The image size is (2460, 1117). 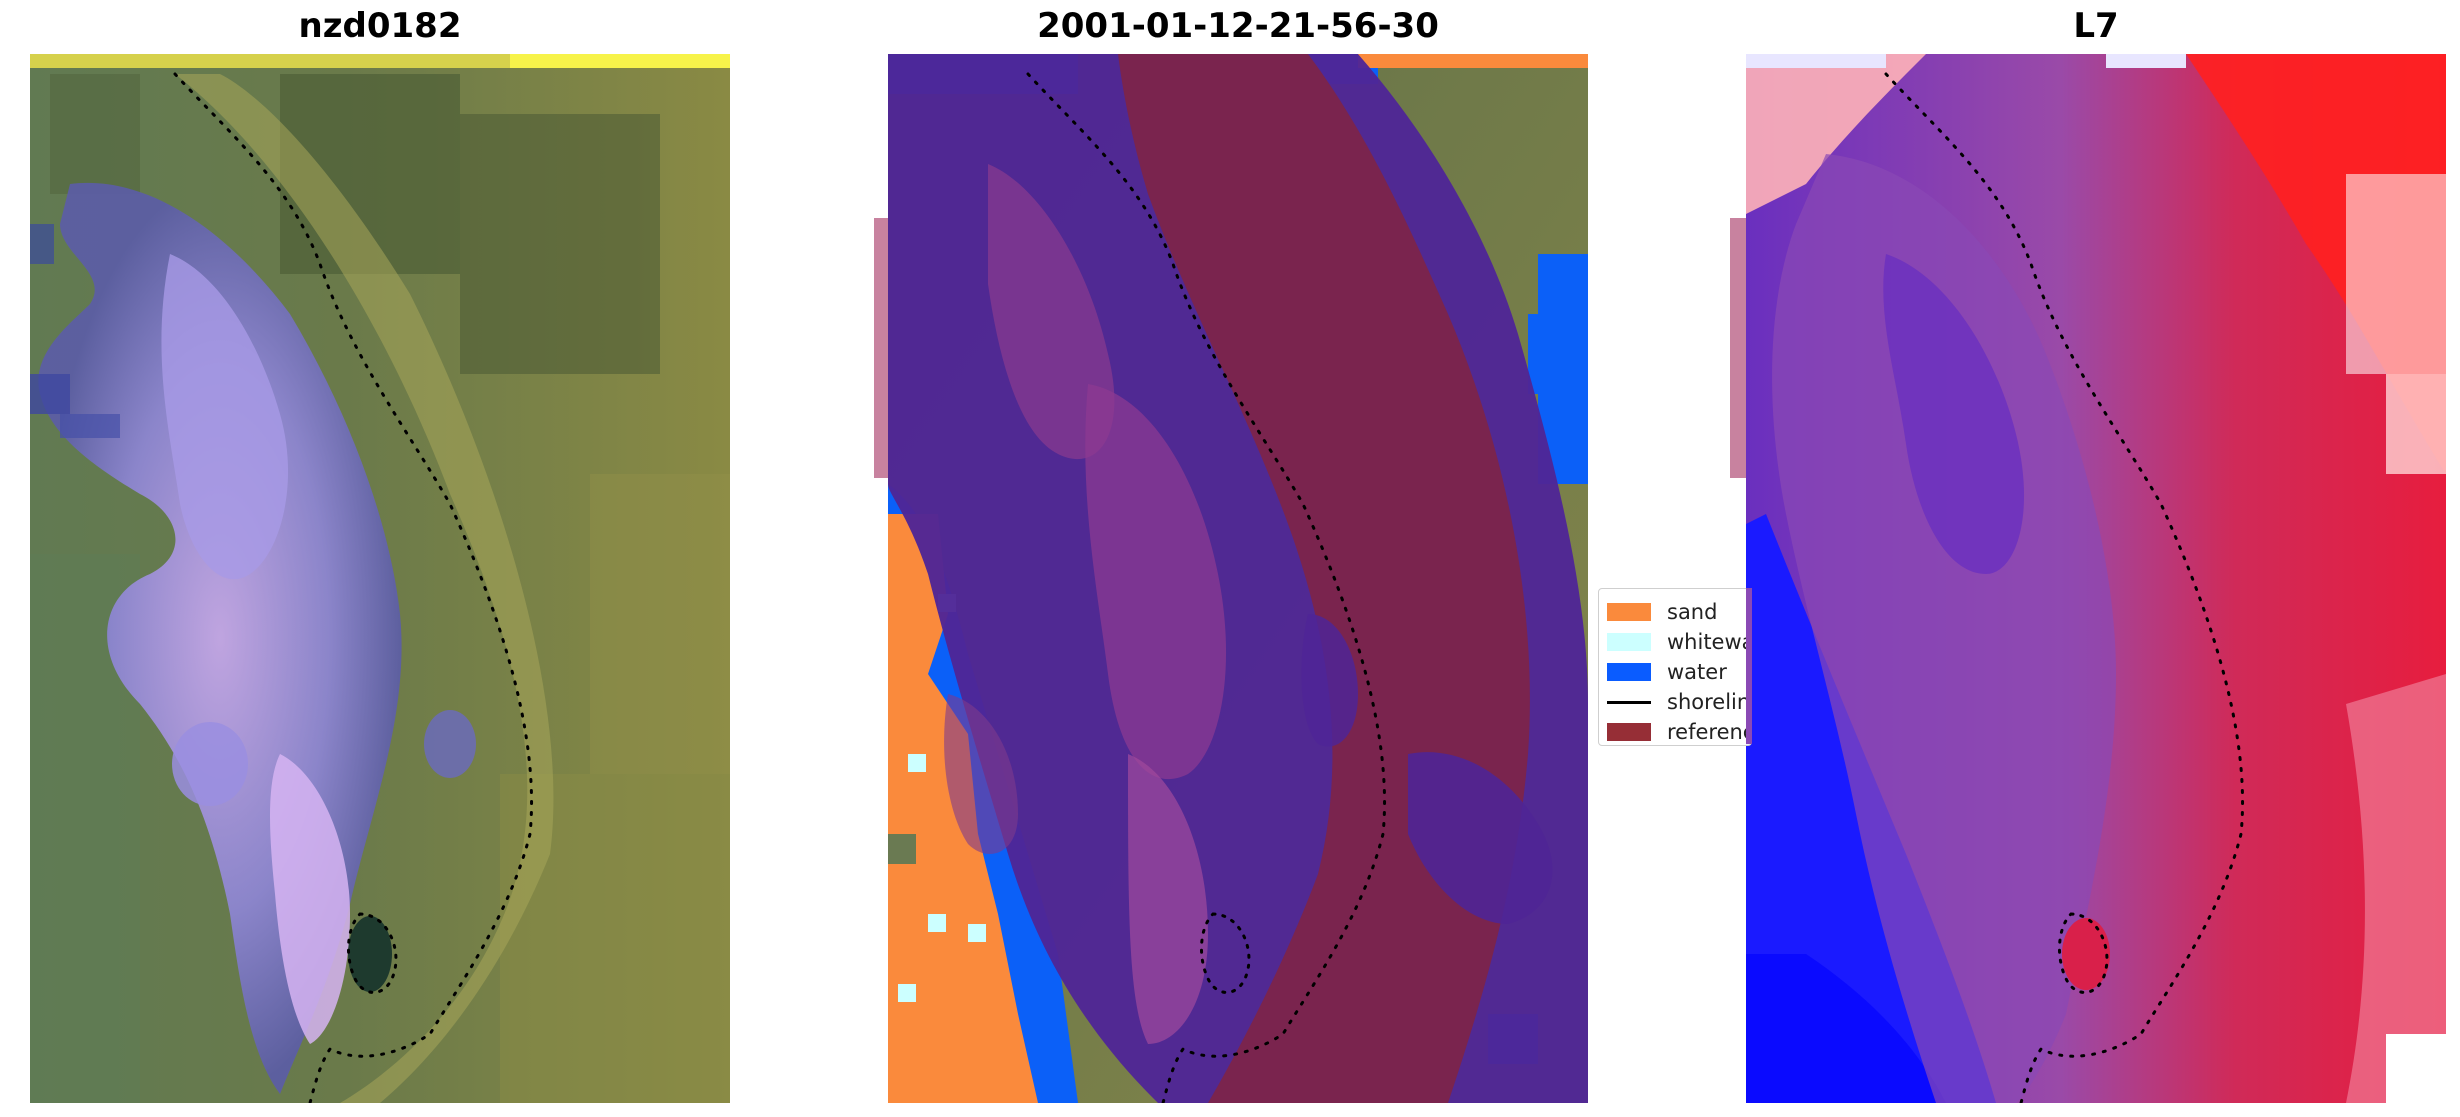 I want to click on legend-item-water: water, so click(x=1667, y=672).